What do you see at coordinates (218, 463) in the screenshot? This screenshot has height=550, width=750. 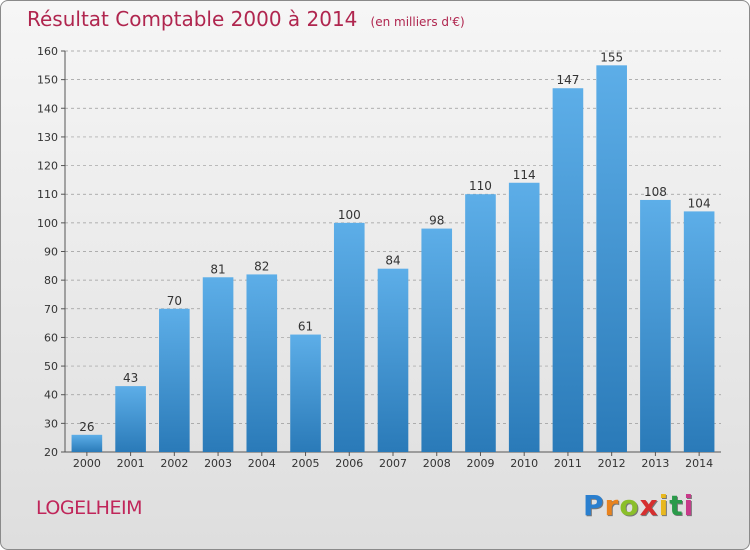 I see `x-tick-label: 2003` at bounding box center [218, 463].